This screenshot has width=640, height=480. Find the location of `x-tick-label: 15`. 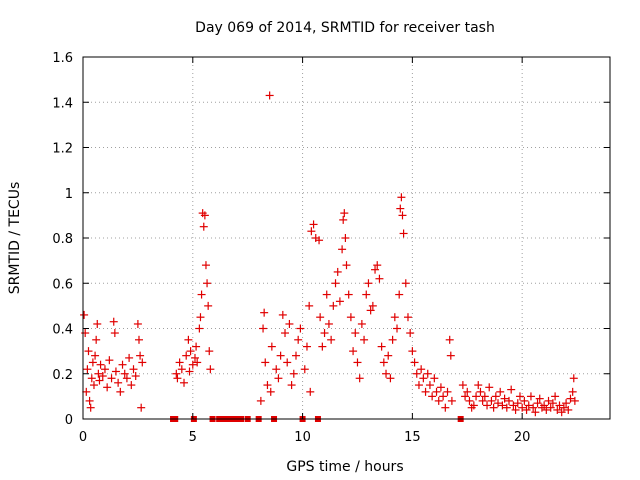

x-tick-label: 15 is located at coordinates (412, 437).